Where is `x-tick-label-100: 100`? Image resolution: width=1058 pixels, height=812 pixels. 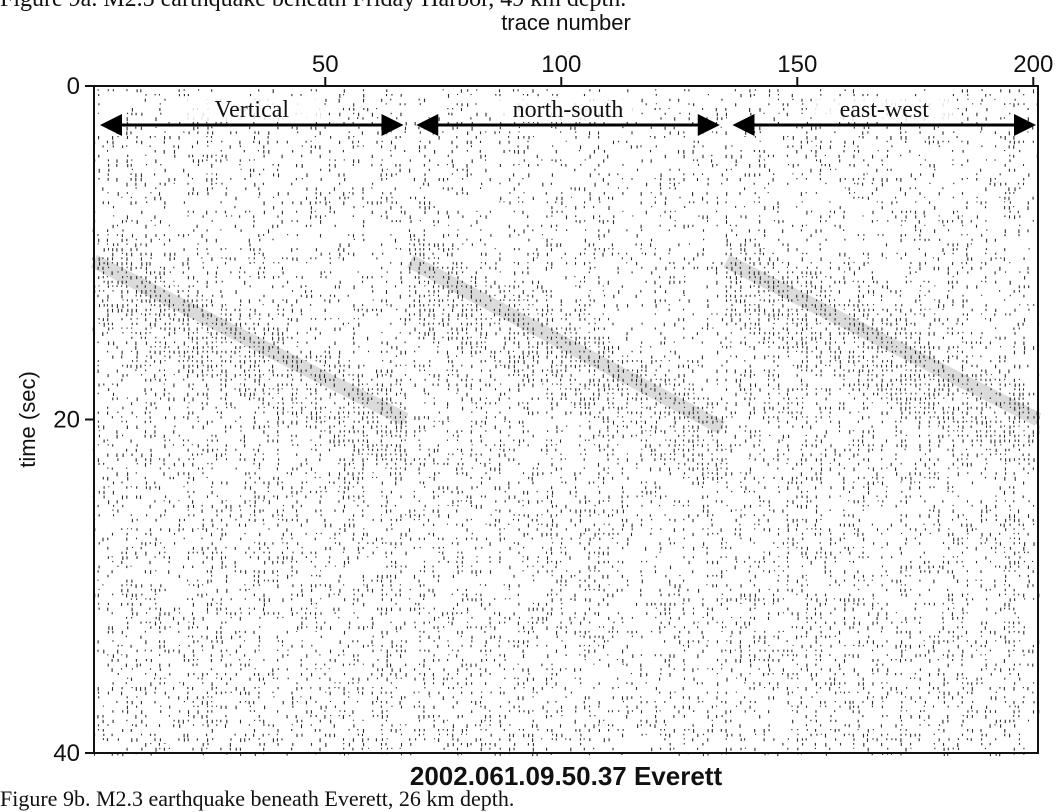
x-tick-label-100: 100 is located at coordinates (561, 64).